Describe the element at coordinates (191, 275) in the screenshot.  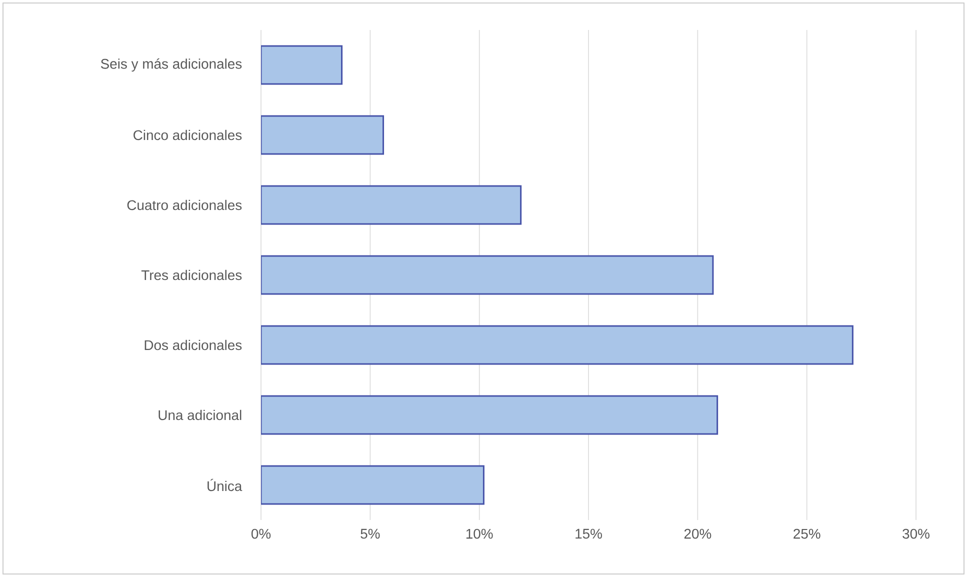
I see `y-tick-label: Tres adicionales` at that location.